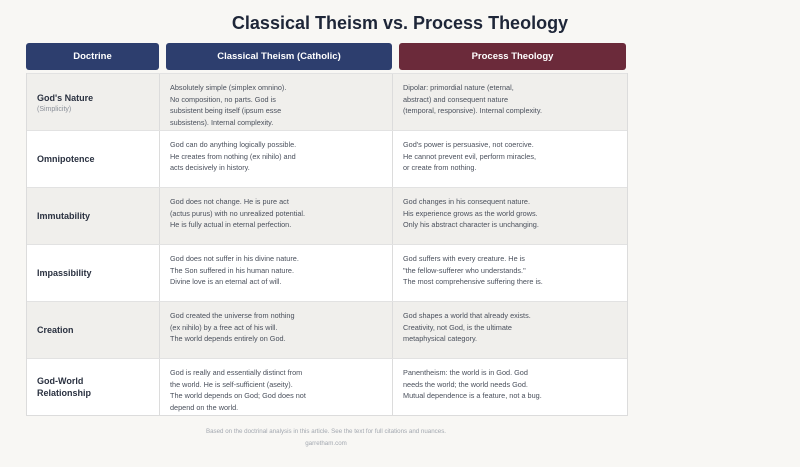 This screenshot has width=800, height=467. I want to click on doctrine-cell: God-World Relationship, so click(93, 387).